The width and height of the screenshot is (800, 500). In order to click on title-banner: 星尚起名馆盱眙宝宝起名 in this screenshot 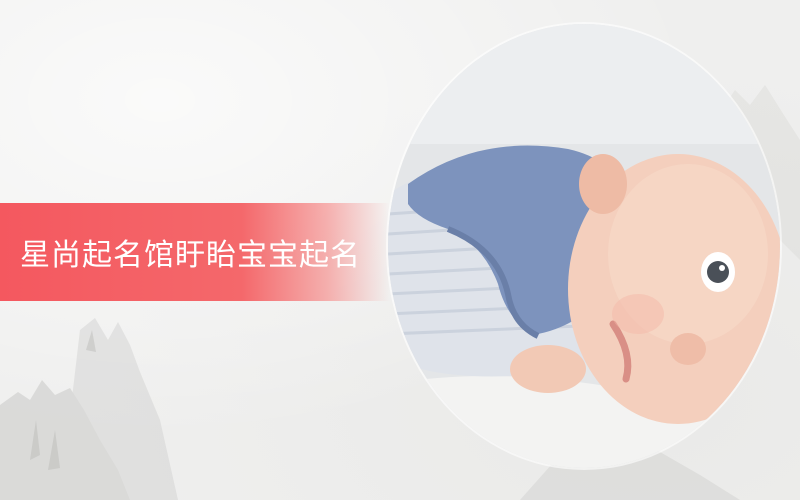, I will do `click(195, 252)`.